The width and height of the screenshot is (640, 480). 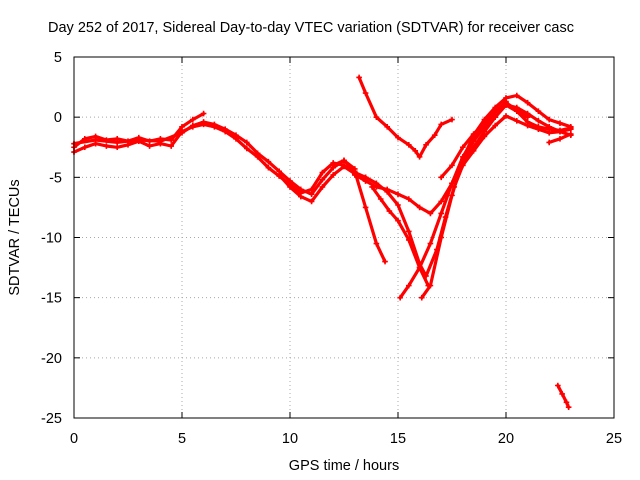 What do you see at coordinates (15, 237) in the screenshot?
I see `y-axis-label: SDTVAR / TECUs` at bounding box center [15, 237].